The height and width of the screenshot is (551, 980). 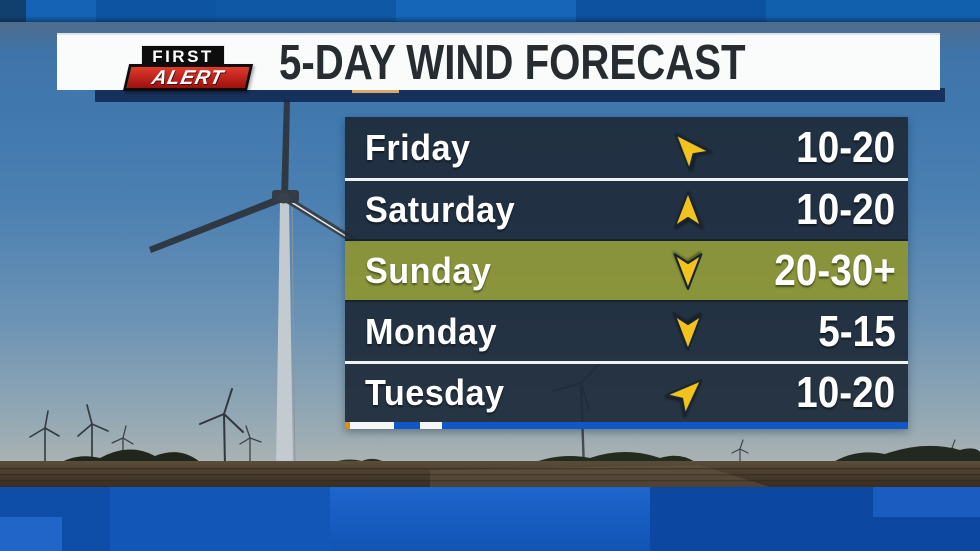 I want to click on logo-alert-box: ALERT, so click(x=188, y=77).